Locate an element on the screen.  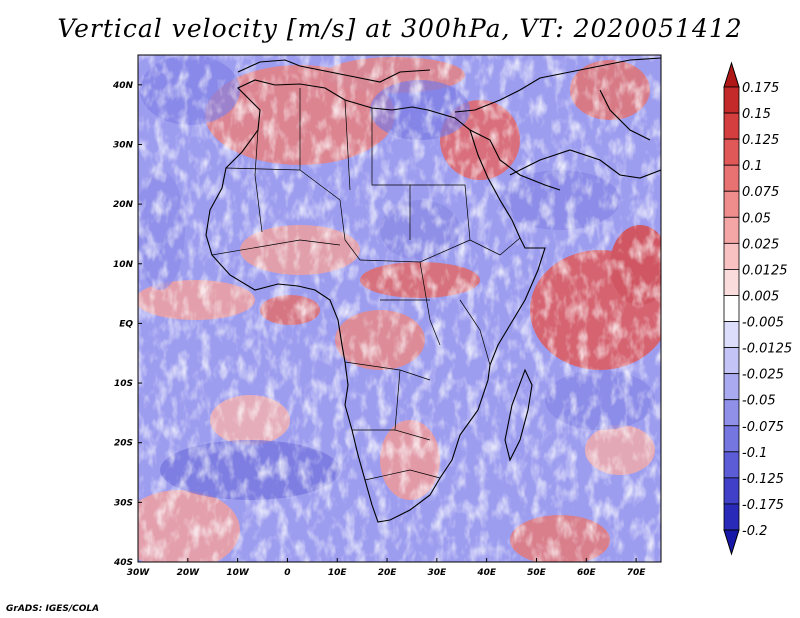
lon-tick-label: 50E is located at coordinates (537, 573).